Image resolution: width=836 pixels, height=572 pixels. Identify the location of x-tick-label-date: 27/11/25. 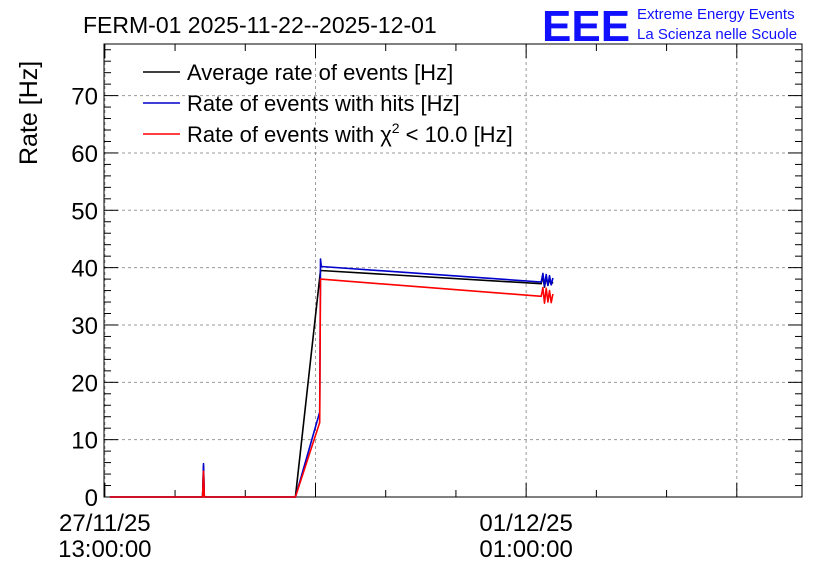
(105, 523).